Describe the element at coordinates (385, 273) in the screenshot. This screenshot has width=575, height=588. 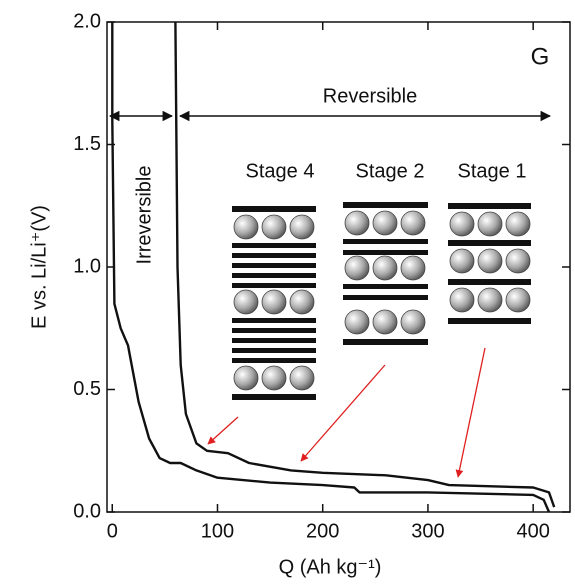
I see `stage2-diagram` at that location.